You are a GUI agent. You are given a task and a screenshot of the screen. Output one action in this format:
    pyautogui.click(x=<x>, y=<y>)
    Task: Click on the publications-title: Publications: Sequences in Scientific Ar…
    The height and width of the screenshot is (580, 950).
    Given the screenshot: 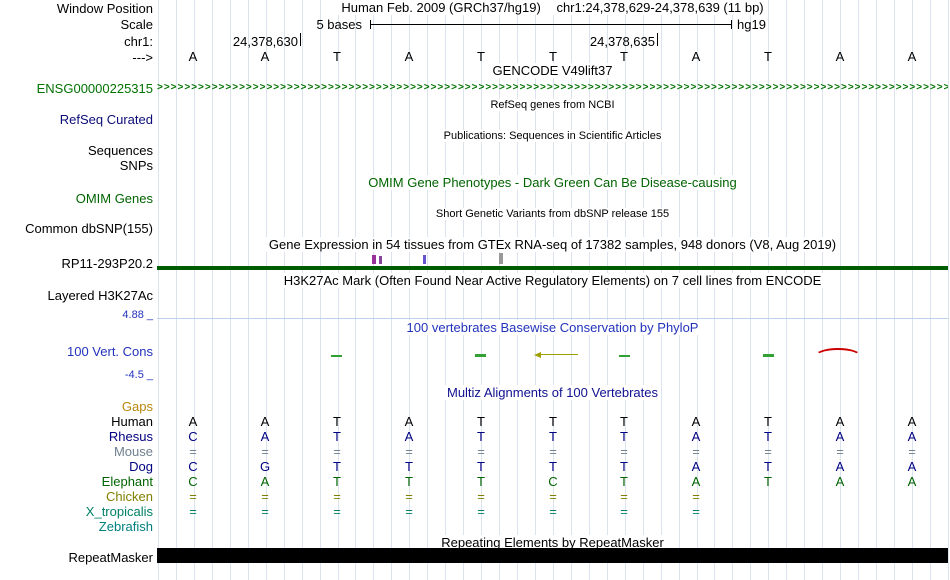 What is the action you would take?
    pyautogui.click(x=552, y=136)
    